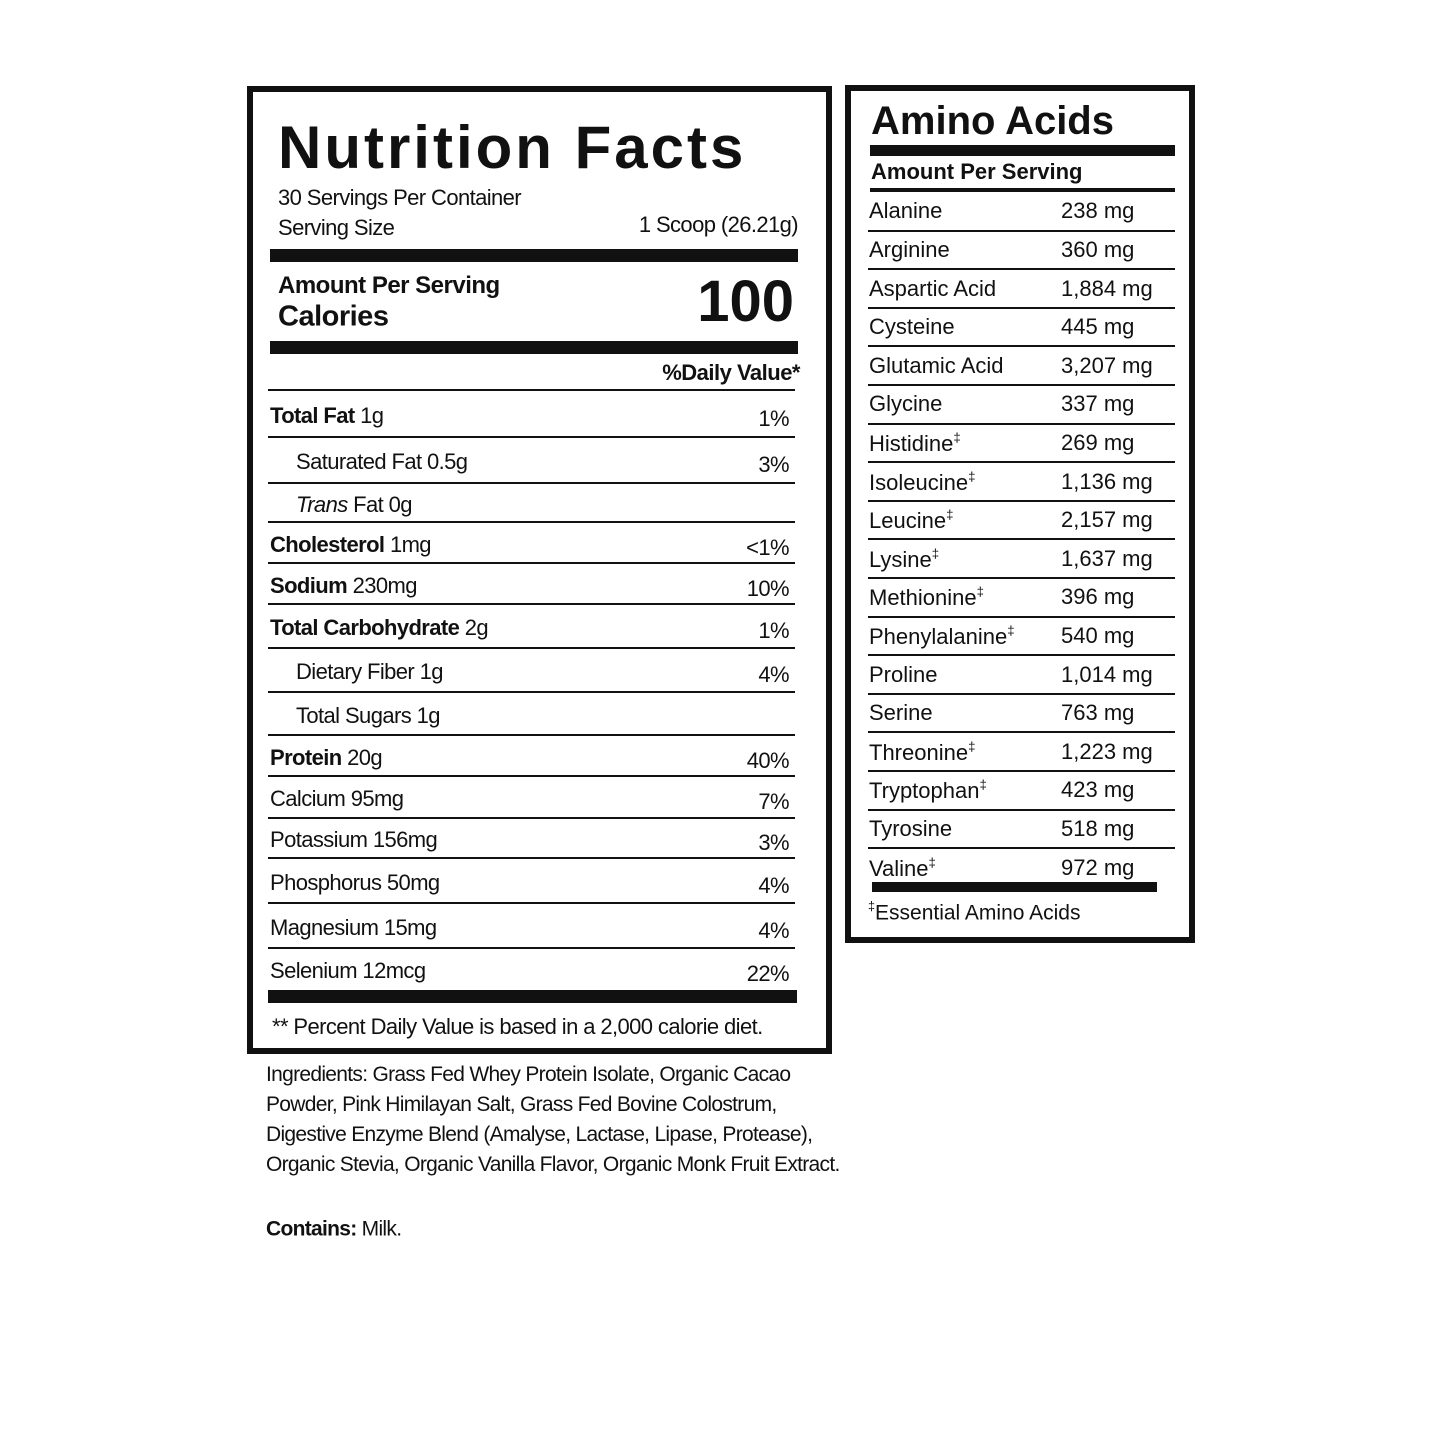 The image size is (1440, 1440). Describe the element at coordinates (926, 597) in the screenshot. I see `amino-name: Methionine‡` at that location.